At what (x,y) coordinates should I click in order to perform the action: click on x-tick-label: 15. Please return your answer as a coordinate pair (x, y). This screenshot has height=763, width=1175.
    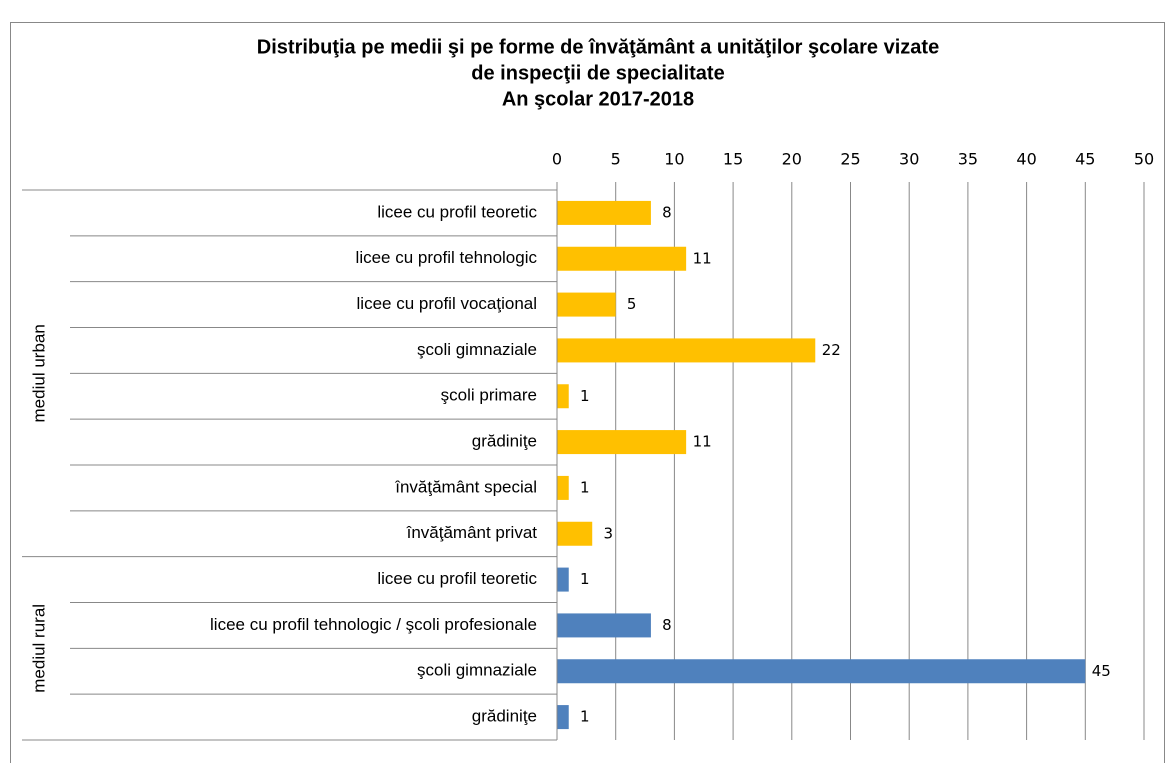
    Looking at the image, I should click on (733, 159).